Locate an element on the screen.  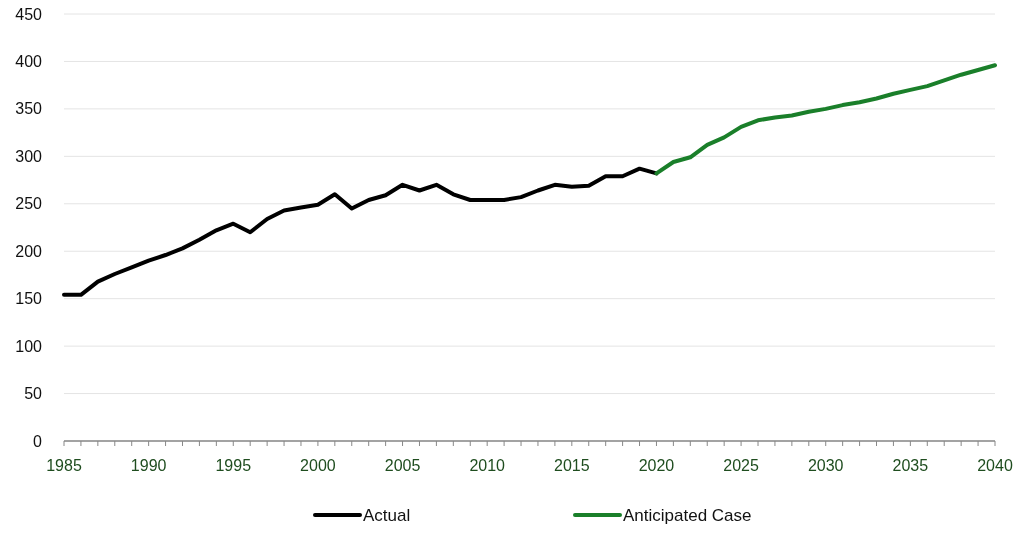
x-tick-label: 2010 is located at coordinates (487, 465).